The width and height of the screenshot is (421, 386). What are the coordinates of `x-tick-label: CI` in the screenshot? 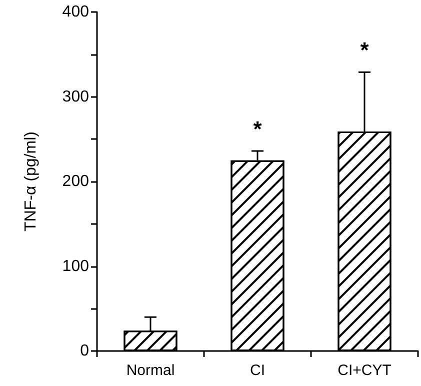 It's located at (257, 370).